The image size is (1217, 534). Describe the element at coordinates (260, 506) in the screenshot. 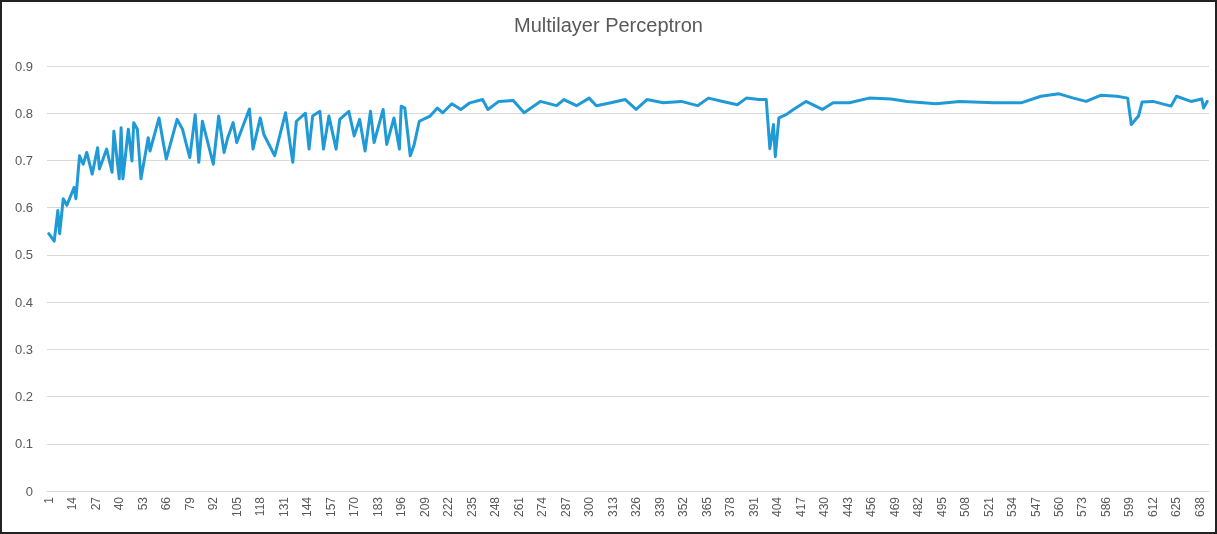

I see `x-tick-label: 118` at that location.